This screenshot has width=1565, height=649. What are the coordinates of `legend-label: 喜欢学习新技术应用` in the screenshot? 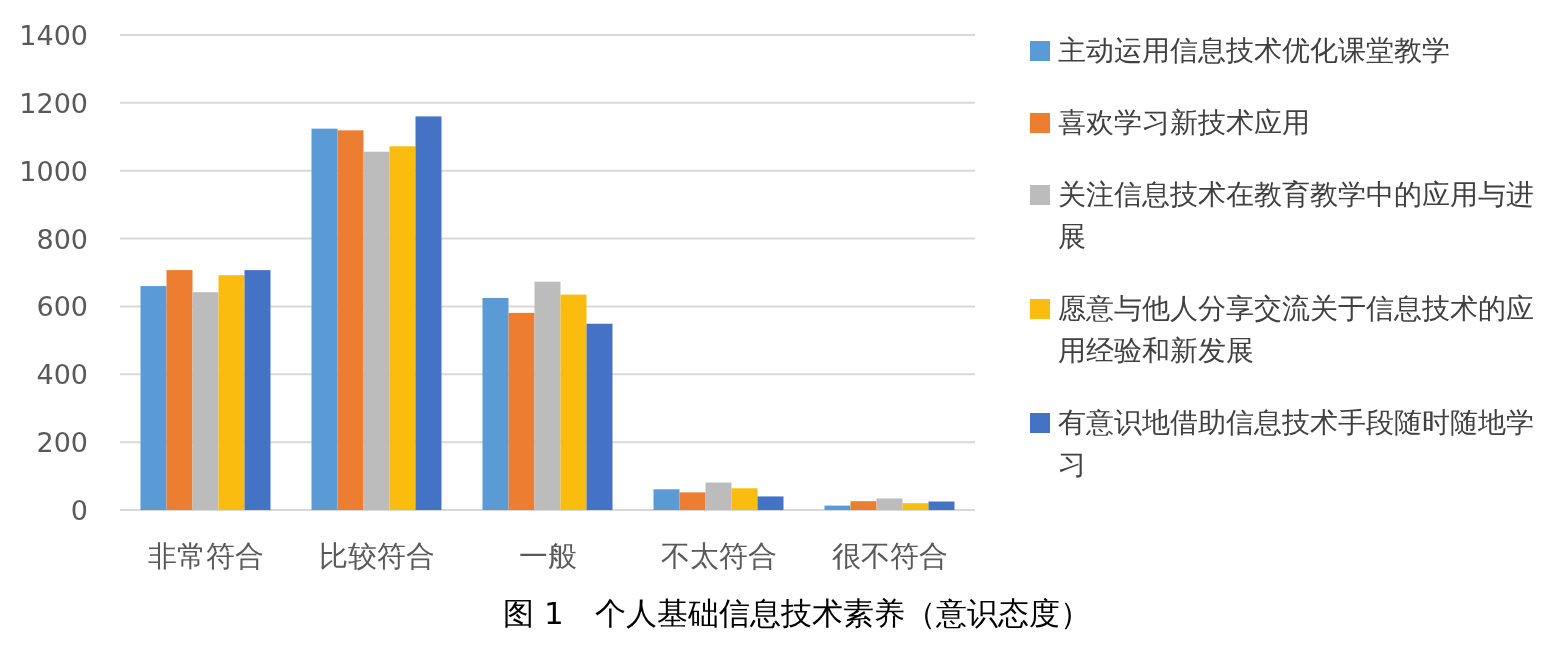 It's located at (1184, 123).